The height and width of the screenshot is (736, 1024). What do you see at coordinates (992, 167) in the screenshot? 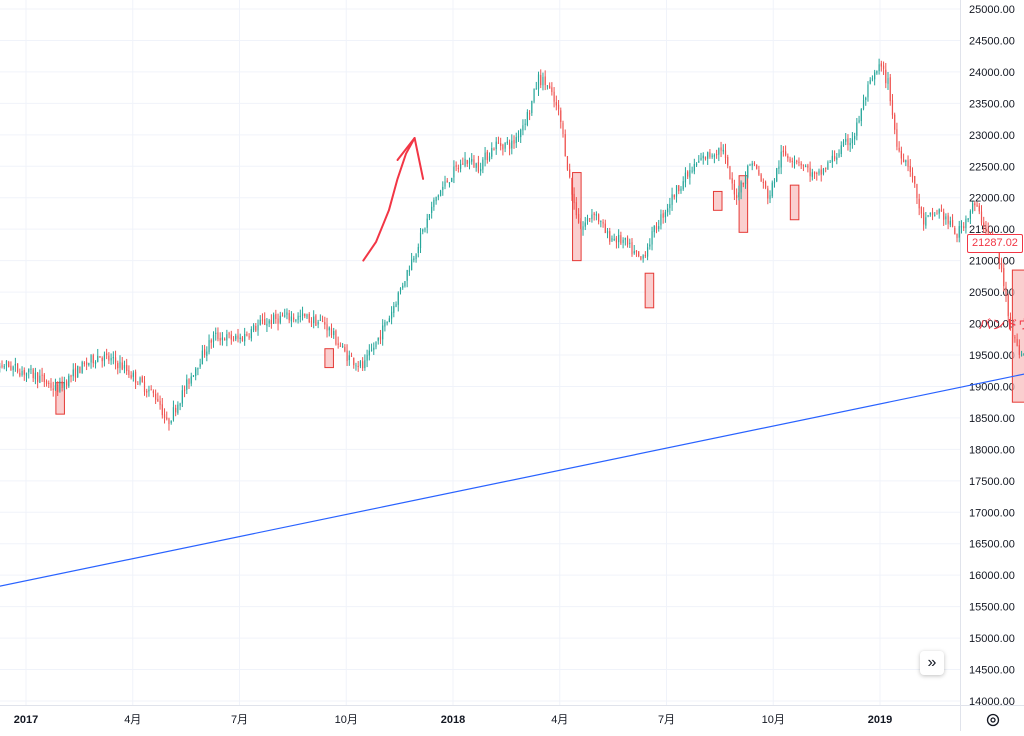
I see `y-tick-label: 22500.00` at bounding box center [992, 167].